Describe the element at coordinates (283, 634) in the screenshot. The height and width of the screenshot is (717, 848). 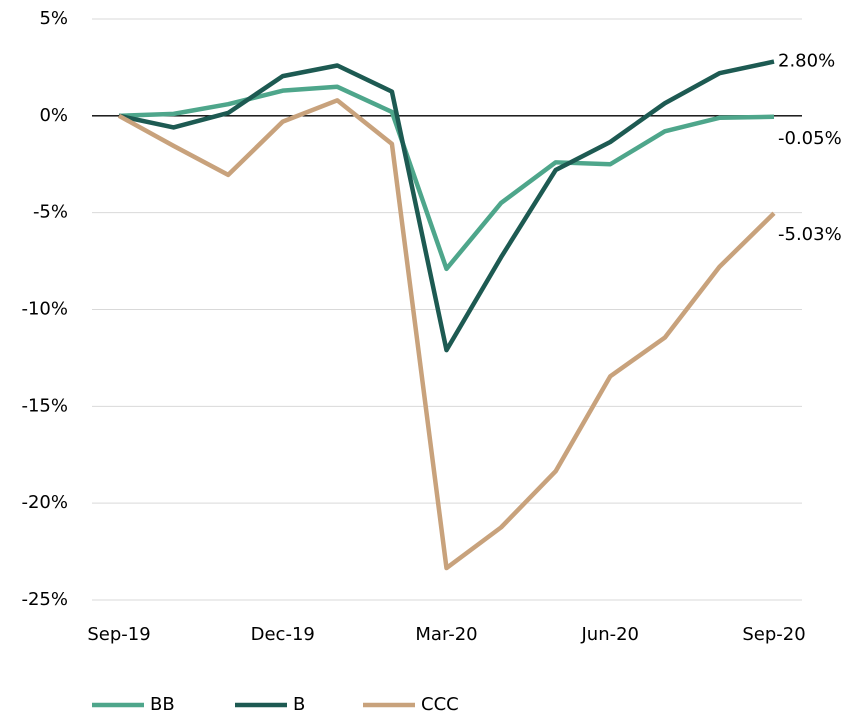
I see `x-tick-label: Dec-19` at that location.